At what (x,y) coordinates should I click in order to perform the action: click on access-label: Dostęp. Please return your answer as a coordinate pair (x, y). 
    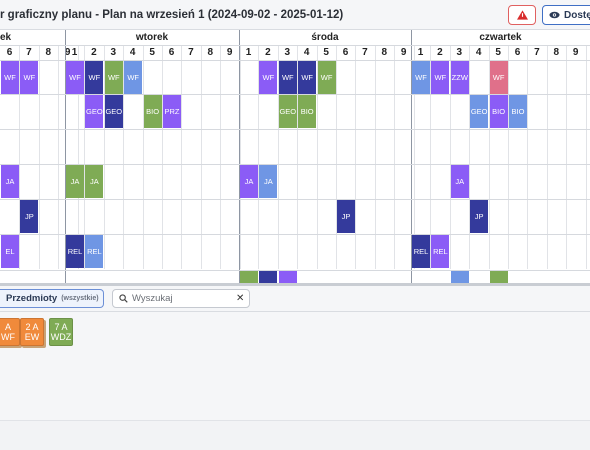
    Looking at the image, I should click on (577, 15).